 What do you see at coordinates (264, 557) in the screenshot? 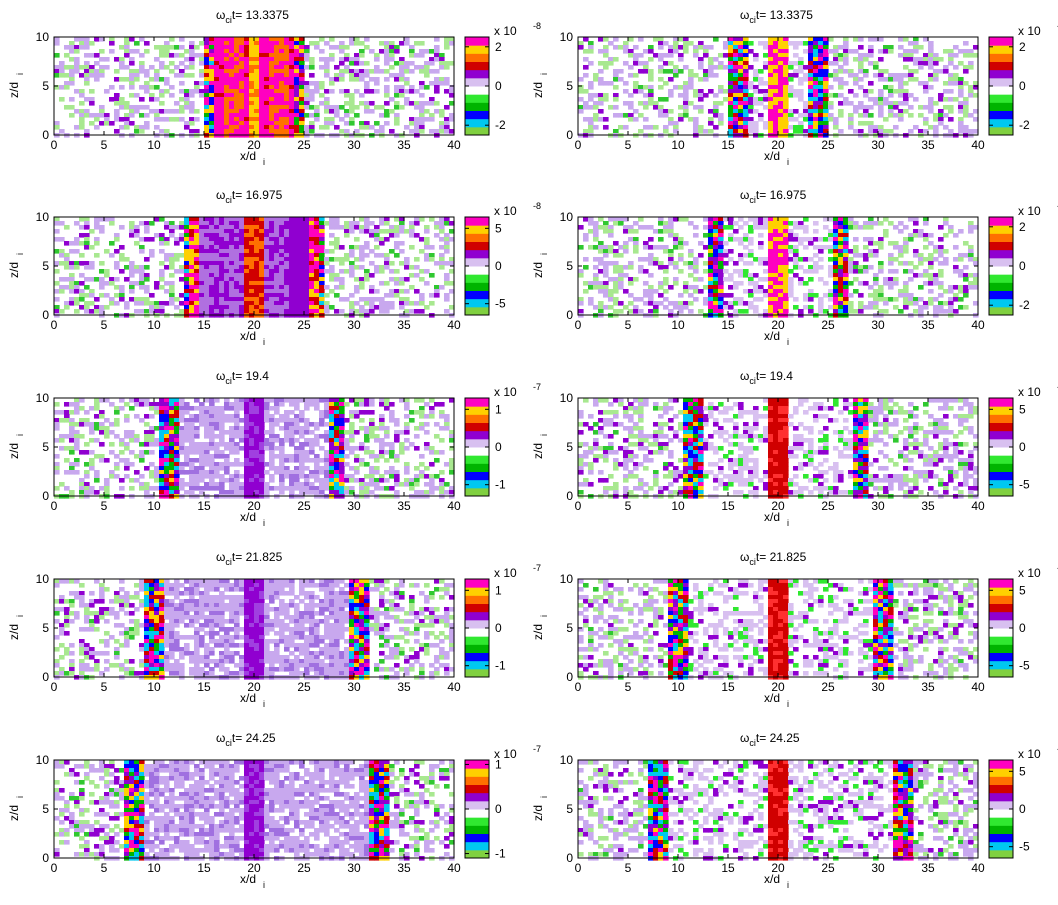
I see `title-time: 21.825` at bounding box center [264, 557].